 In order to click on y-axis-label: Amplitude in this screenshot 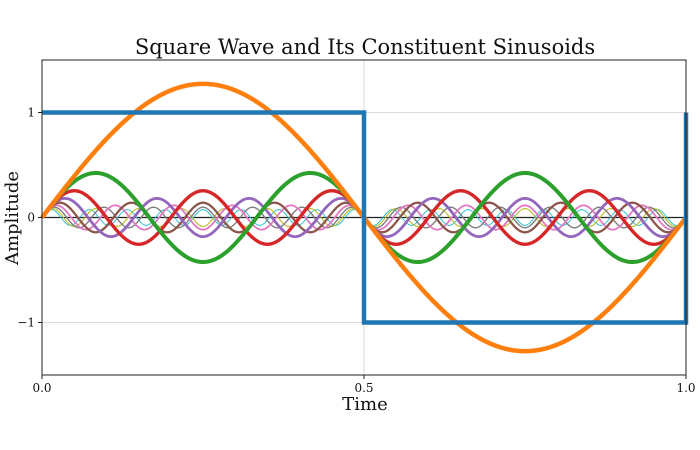, I will do `click(12, 218)`.